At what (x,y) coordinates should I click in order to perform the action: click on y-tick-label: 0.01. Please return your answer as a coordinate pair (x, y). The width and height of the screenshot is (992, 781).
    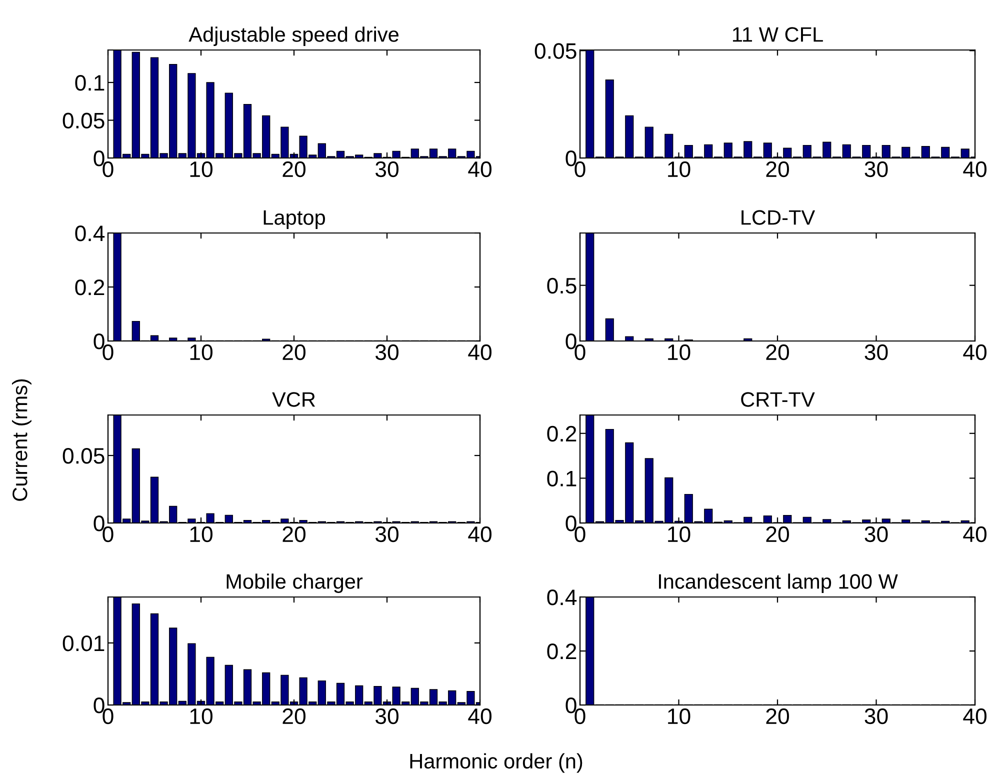
    Looking at the image, I should click on (83, 643).